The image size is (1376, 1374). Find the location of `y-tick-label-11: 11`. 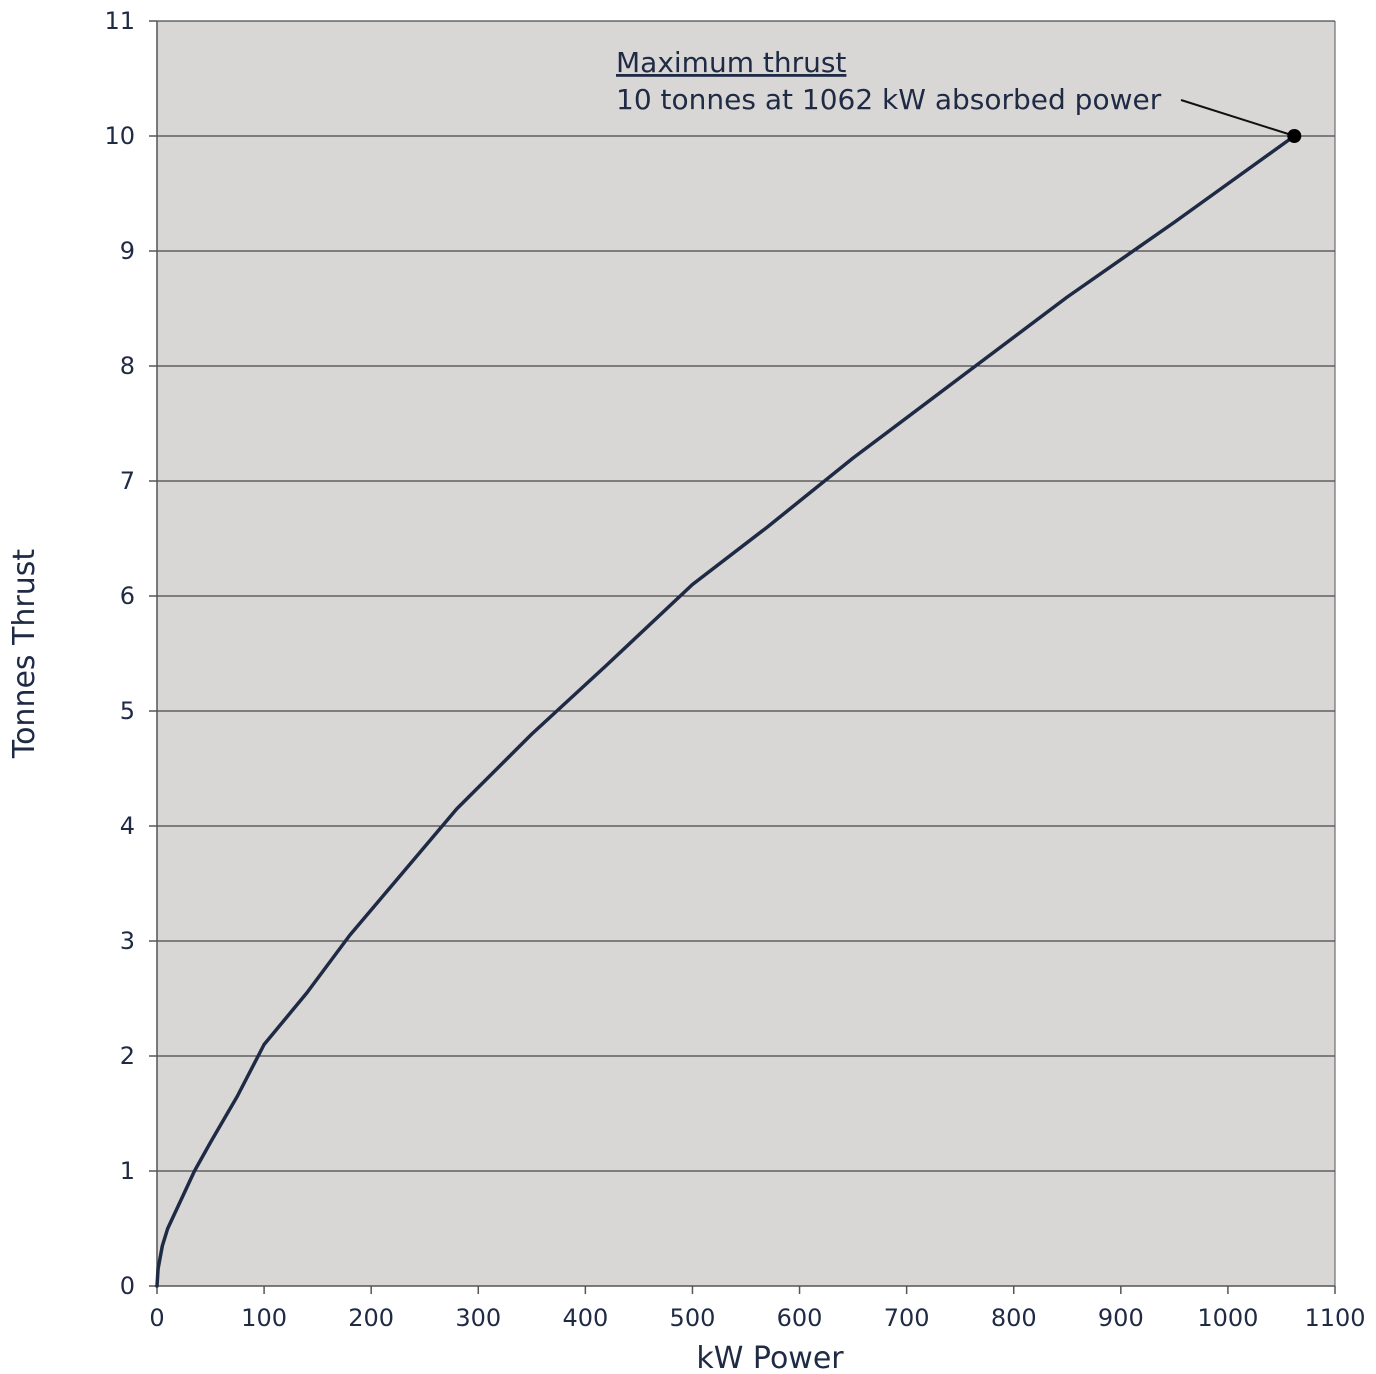

y-tick-label-11: 11 is located at coordinates (119, 21).